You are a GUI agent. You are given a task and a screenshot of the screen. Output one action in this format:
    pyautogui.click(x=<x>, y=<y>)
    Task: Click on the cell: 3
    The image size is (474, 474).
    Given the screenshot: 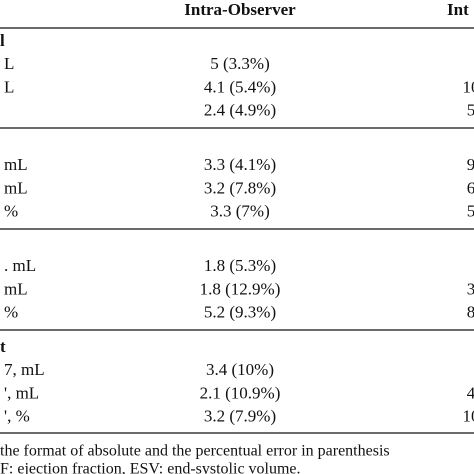 What is the action you would take?
    pyautogui.click(x=470, y=288)
    